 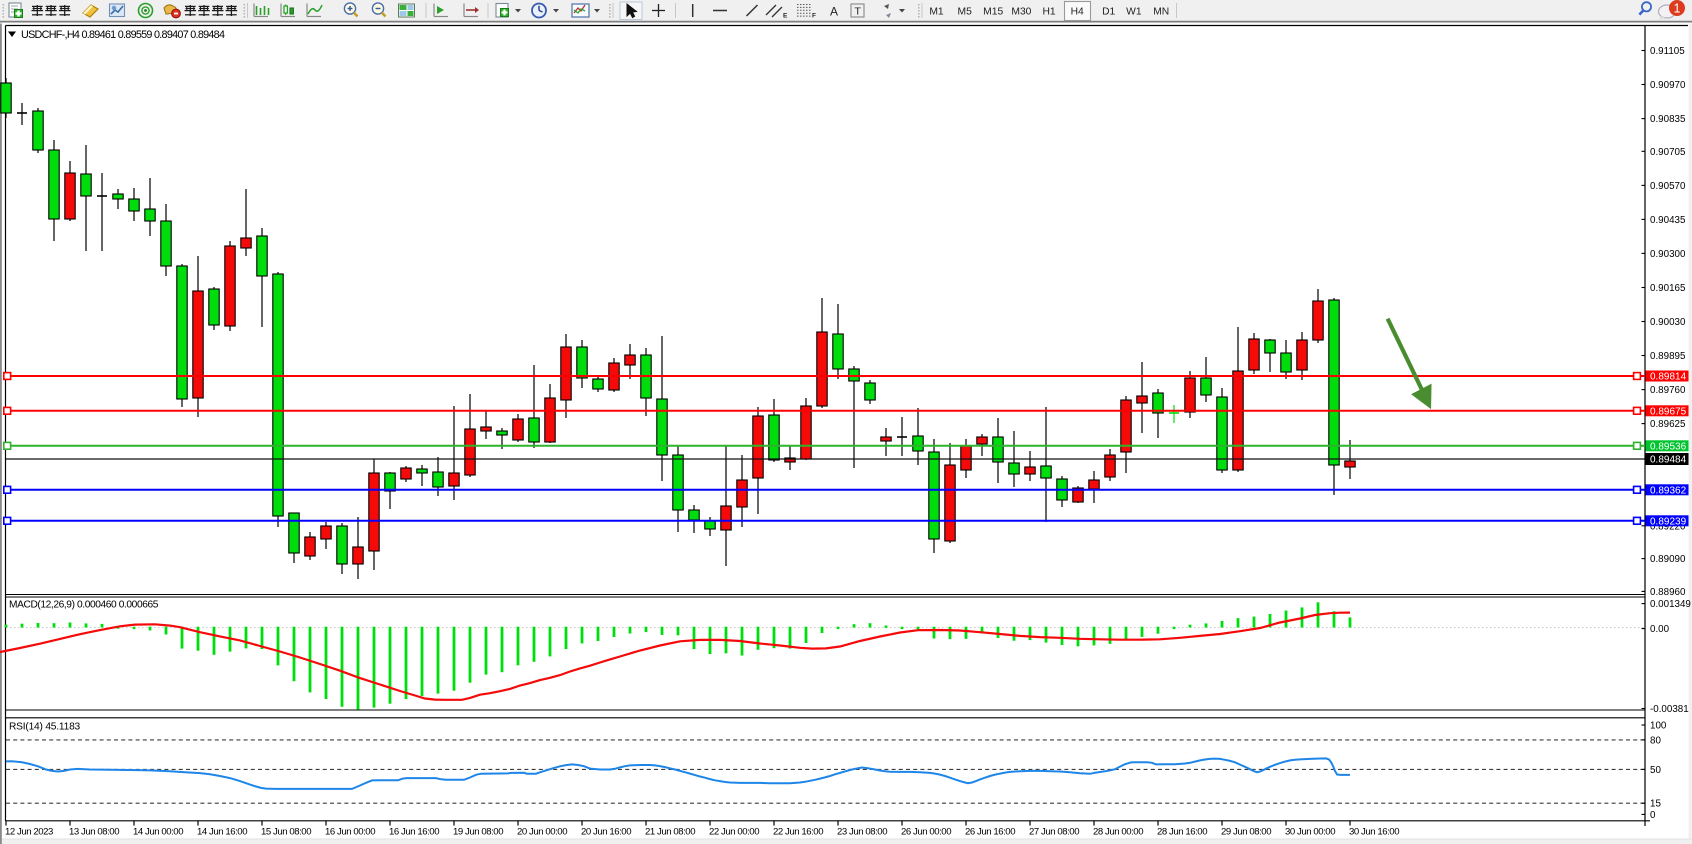 What do you see at coordinates (965, 12) in the screenshot?
I see `svg-text: M5` at bounding box center [965, 12].